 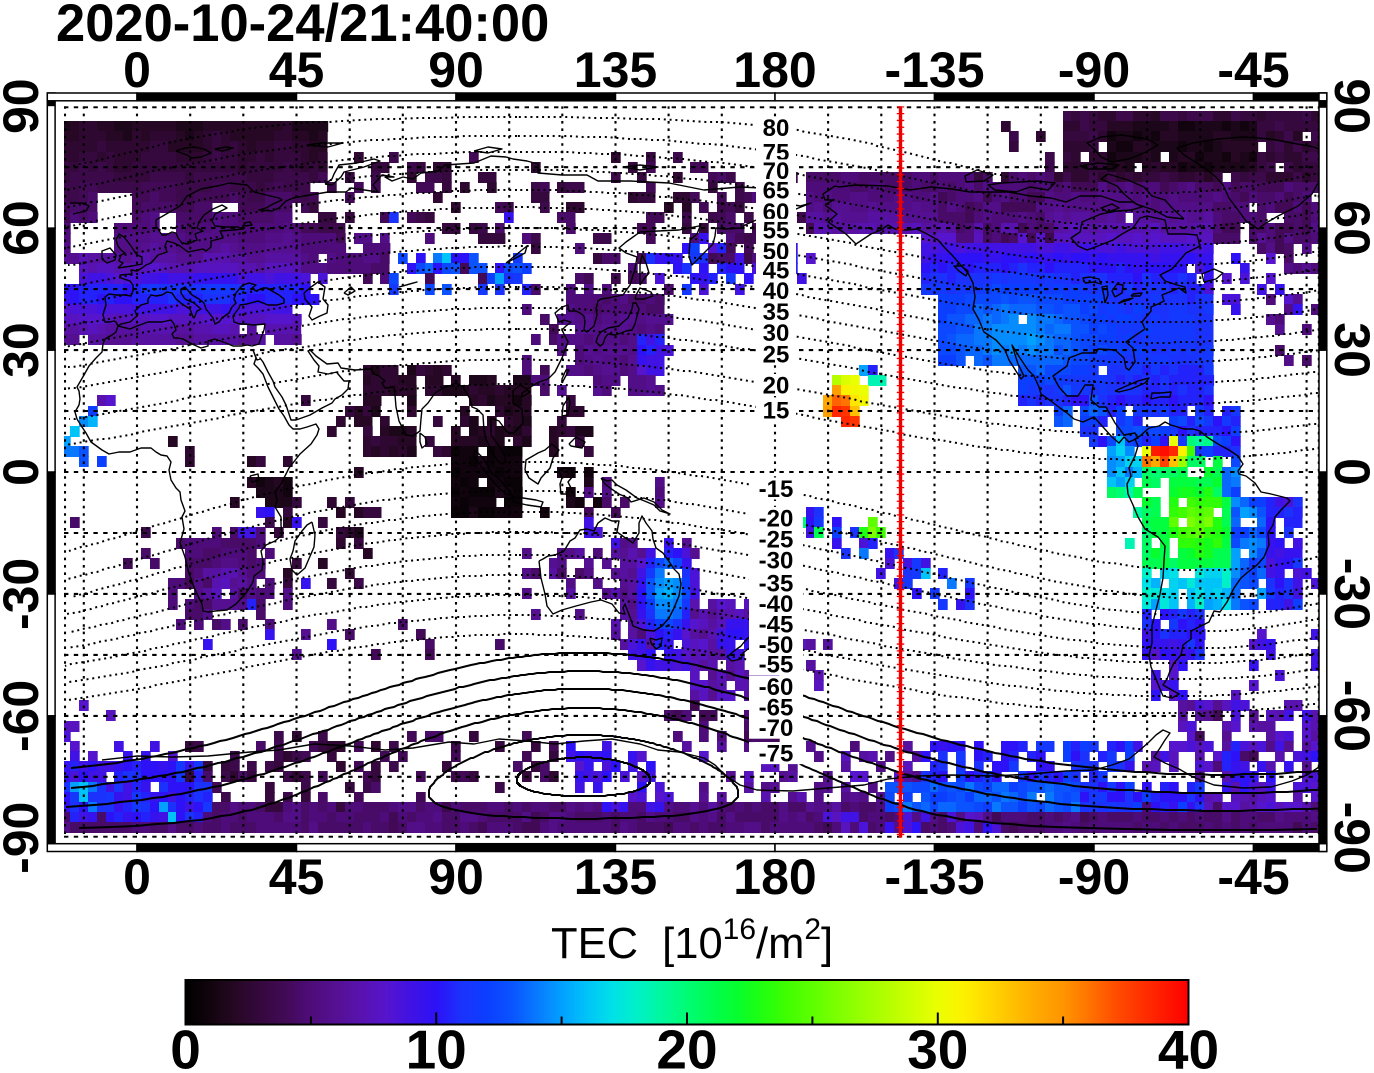 I want to click on svg-text: 65, so click(x=776, y=191).